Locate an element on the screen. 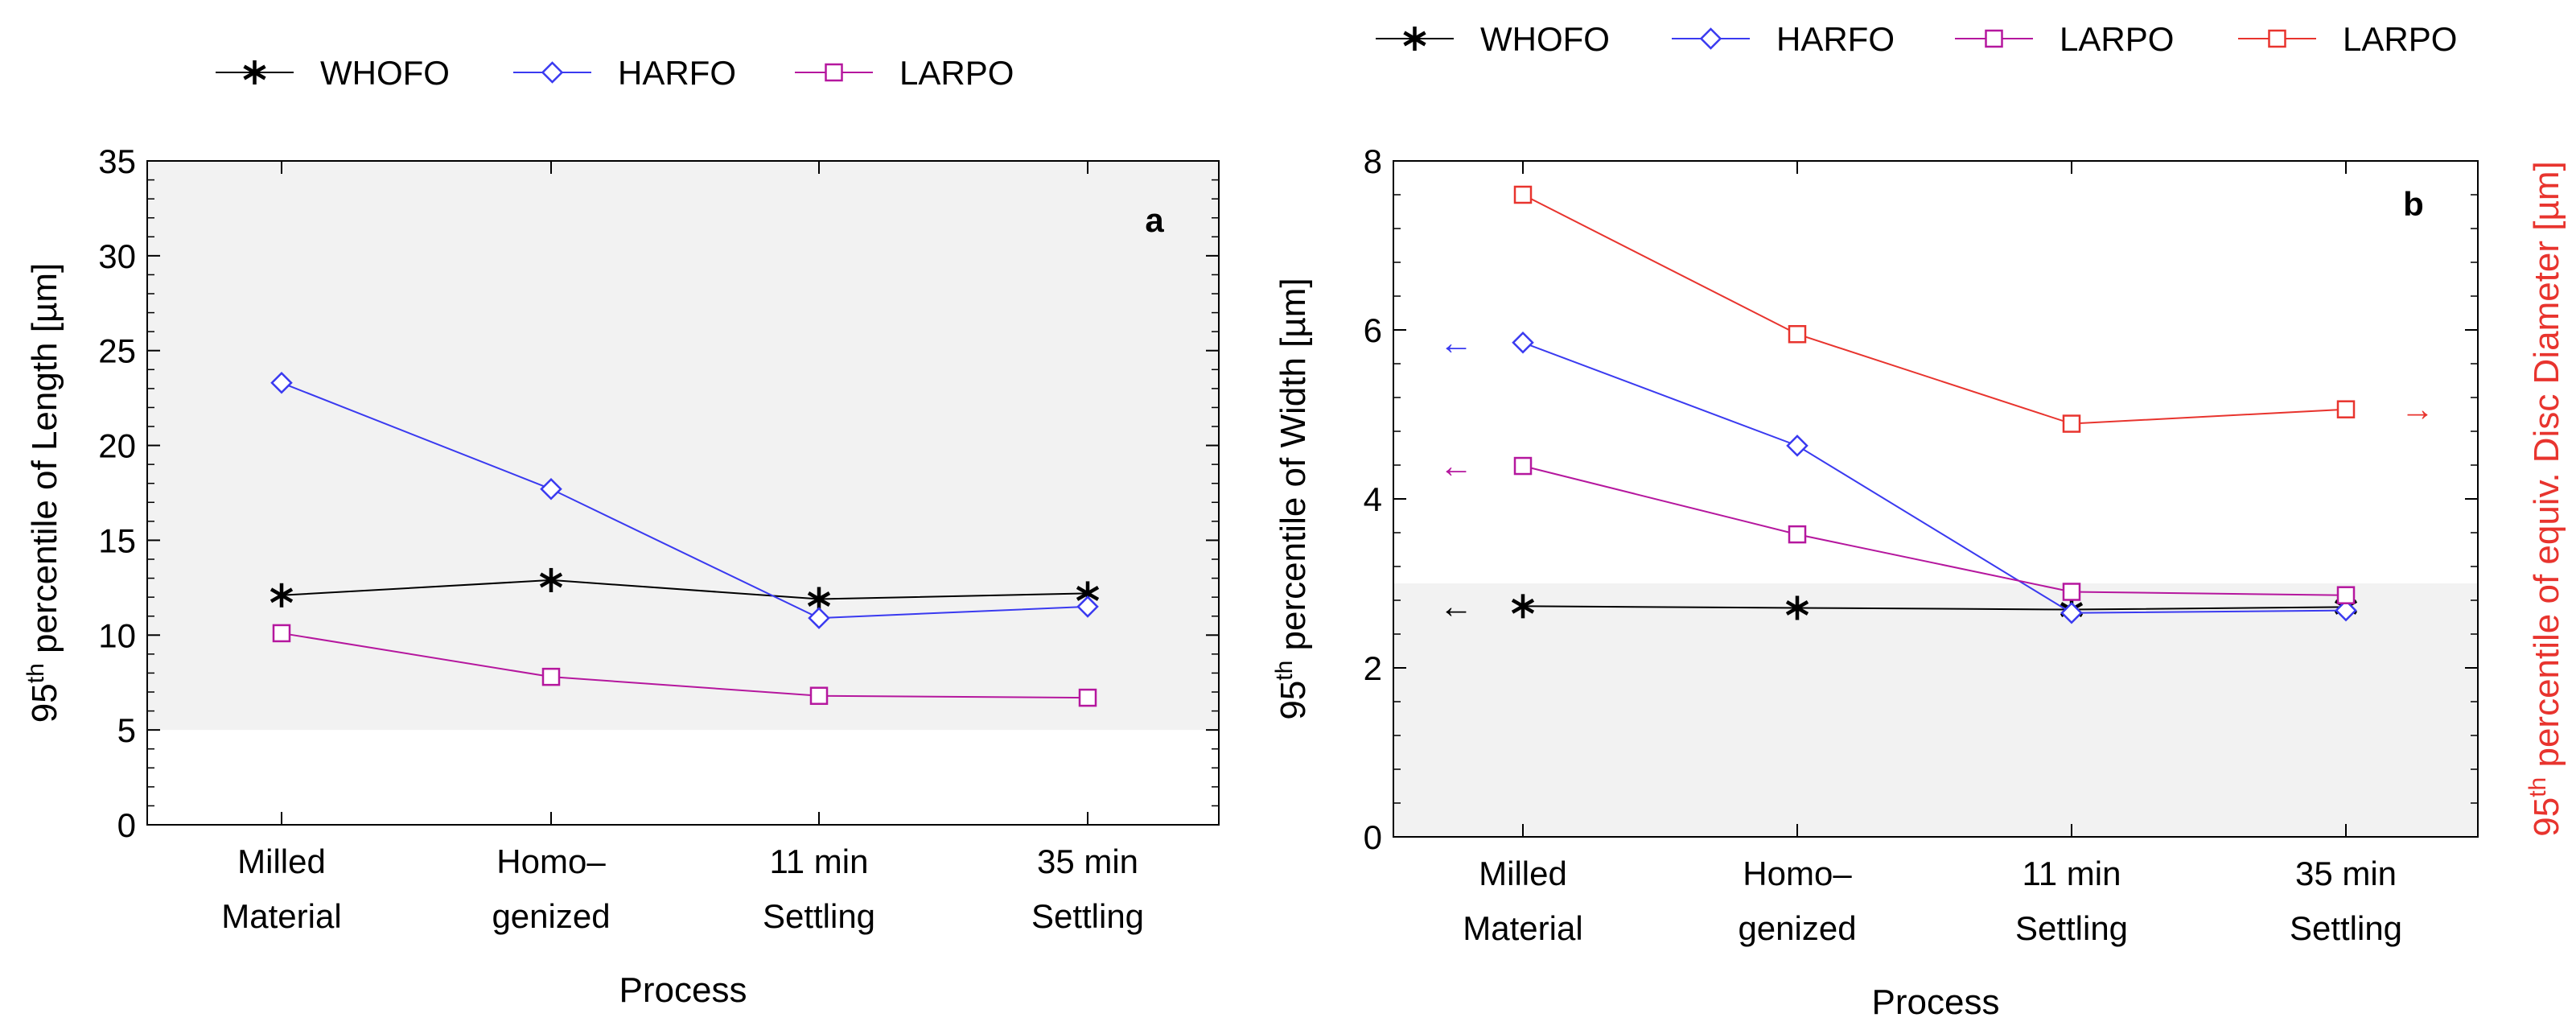 Image resolution: width=2576 pixels, height=1034 pixels. y-tick-label: 4 is located at coordinates (1373, 499).